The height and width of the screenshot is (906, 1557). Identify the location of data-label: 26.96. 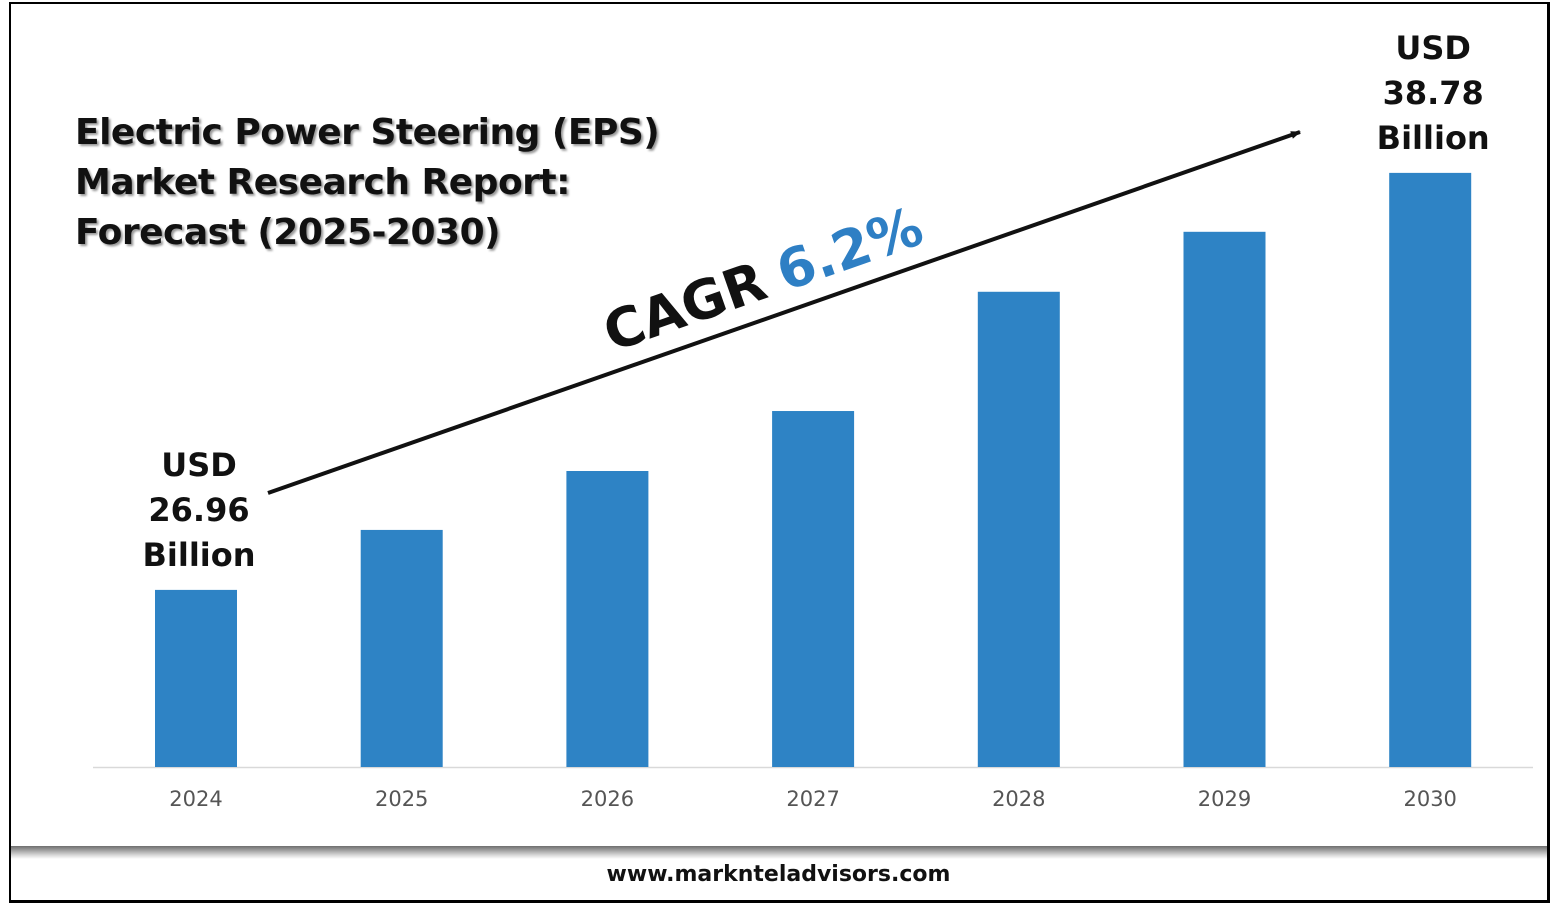
(198, 510).